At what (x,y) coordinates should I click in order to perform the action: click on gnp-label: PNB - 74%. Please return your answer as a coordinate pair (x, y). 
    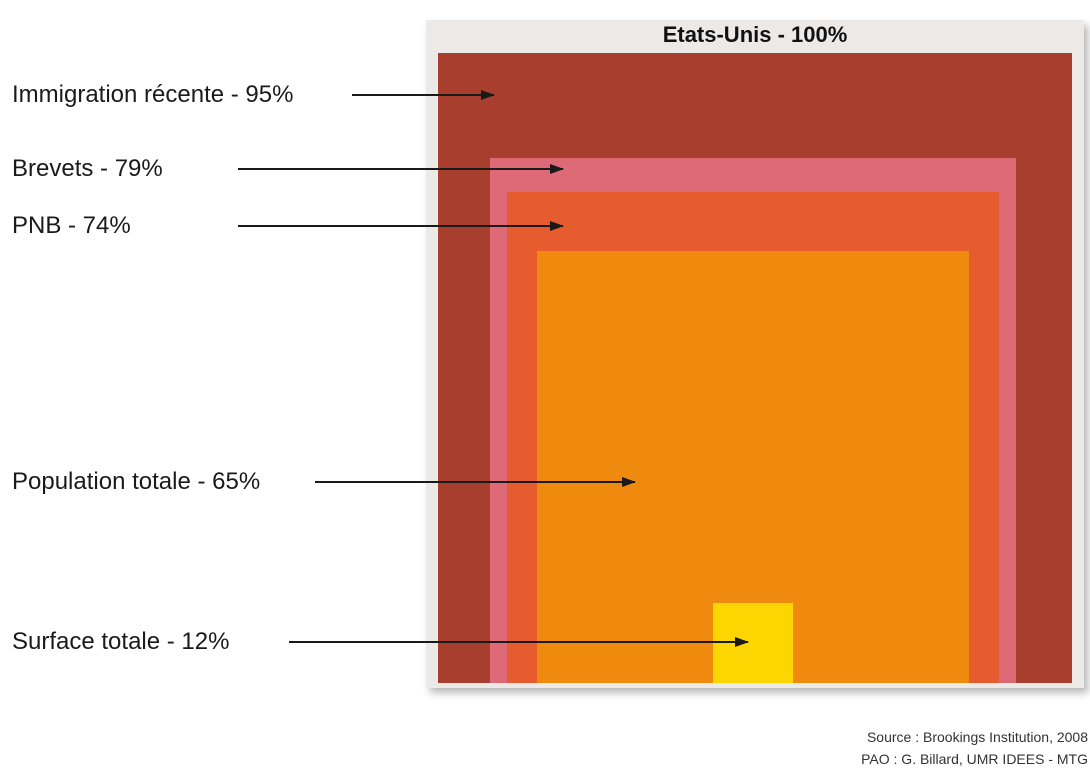
    Looking at the image, I should click on (71, 225).